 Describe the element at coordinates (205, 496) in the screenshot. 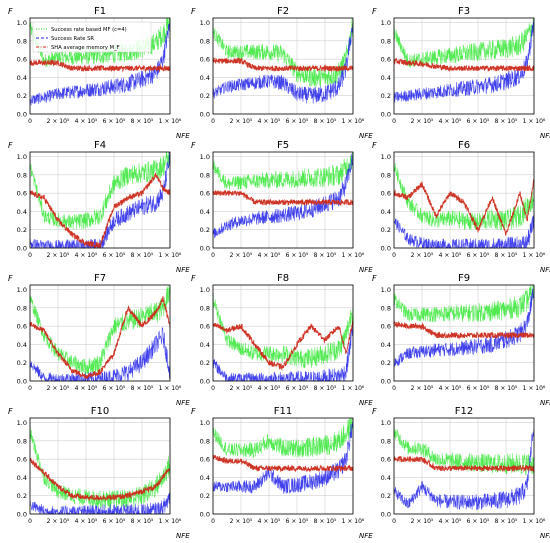

I see `y-tick-label: 0.2` at that location.